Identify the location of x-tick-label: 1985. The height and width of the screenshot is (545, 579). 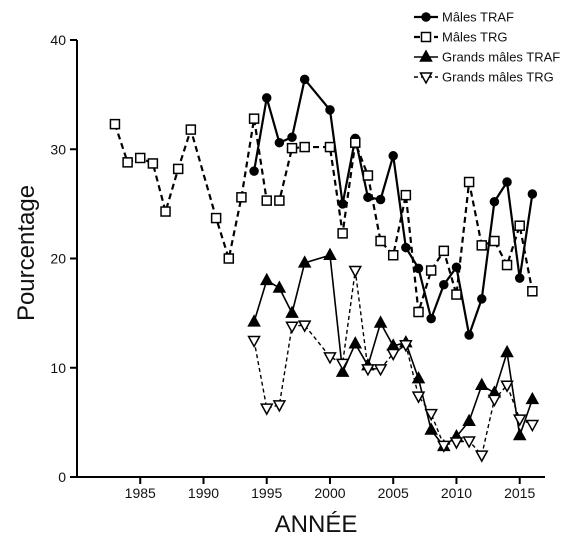
(140, 493).